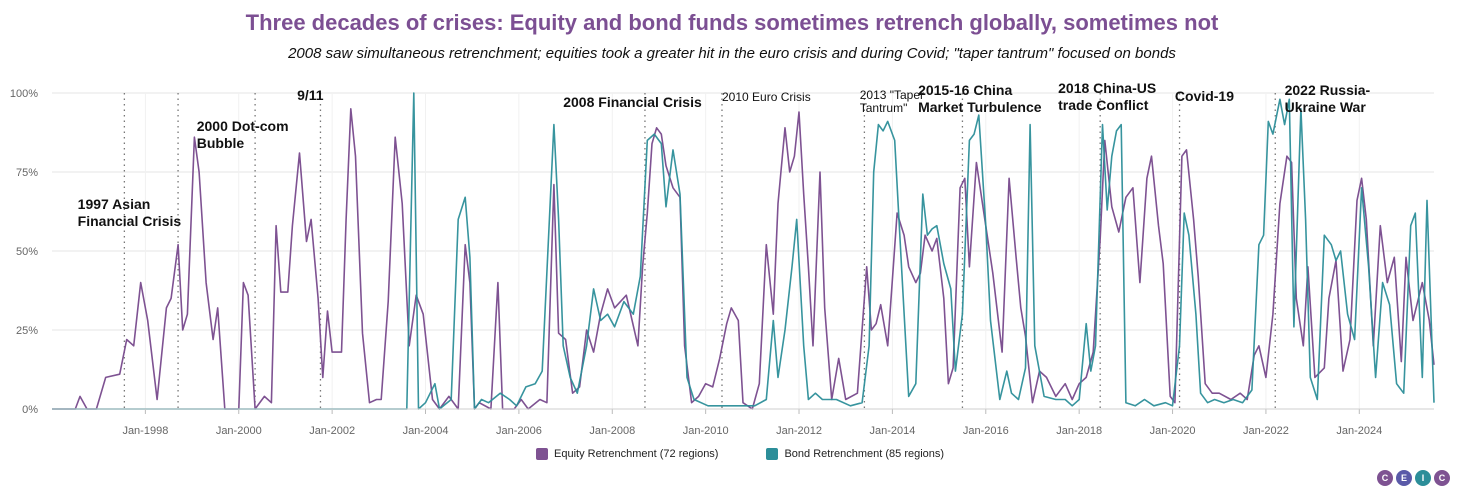  I want to click on event-label-line: 2008 Financial Crisis, so click(632, 102).